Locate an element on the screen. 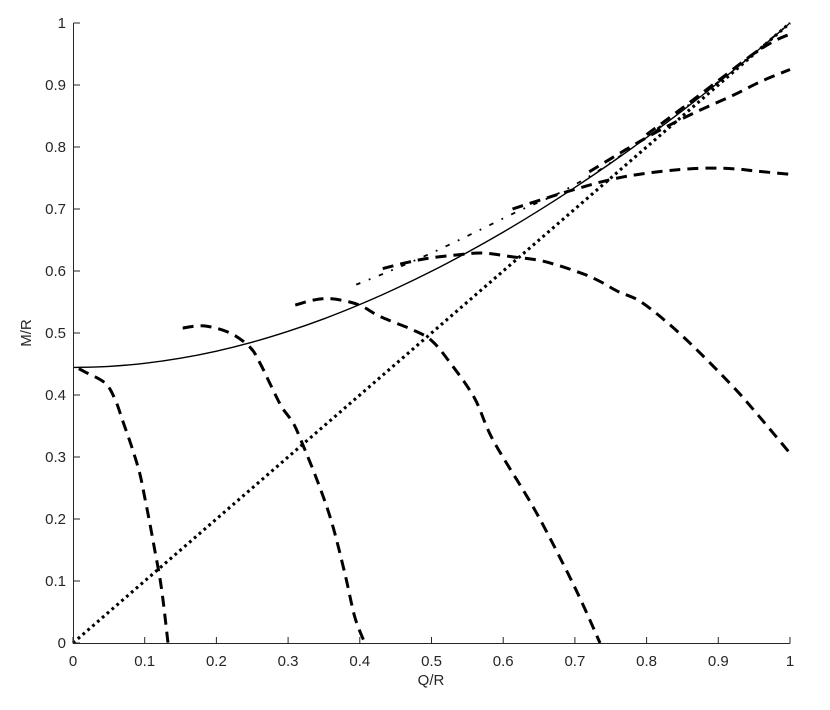 This screenshot has width=830, height=710. y-tick-label: 0.7 is located at coordinates (55, 209).